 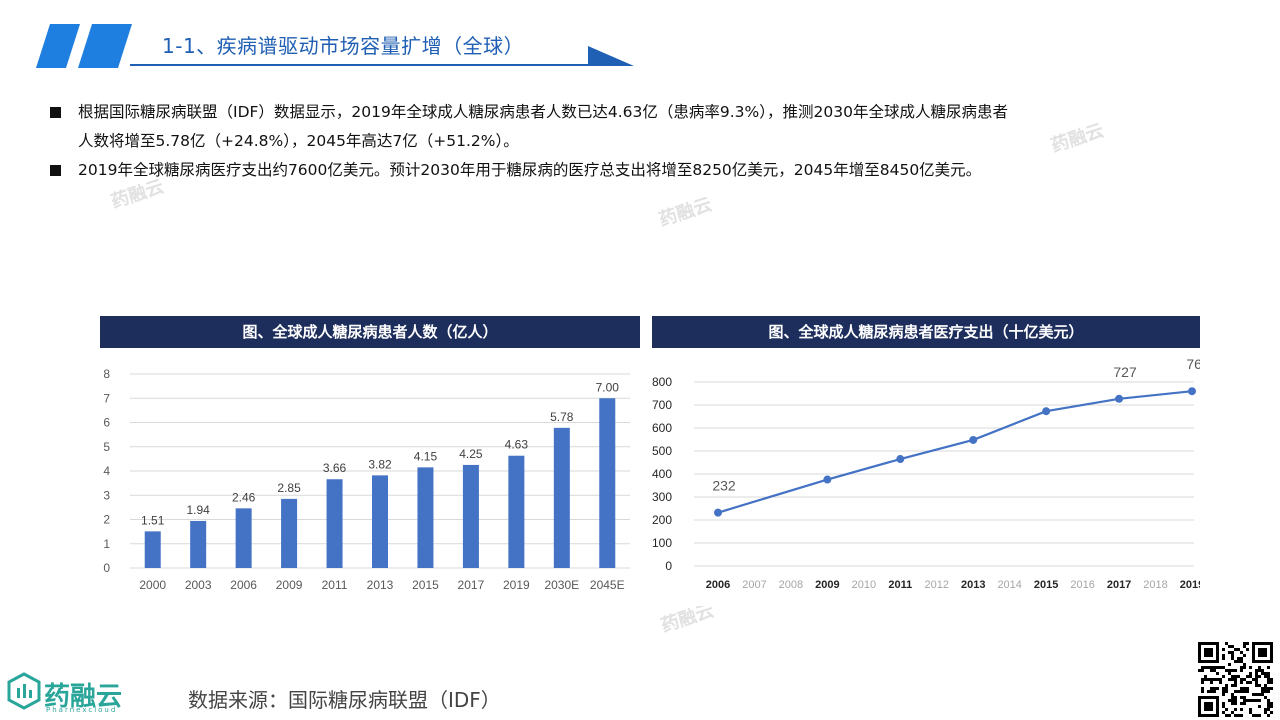 I want to click on slide-header: 1-1、疾病谱驱动市场容量扩增（全球）, so click(x=640, y=40).